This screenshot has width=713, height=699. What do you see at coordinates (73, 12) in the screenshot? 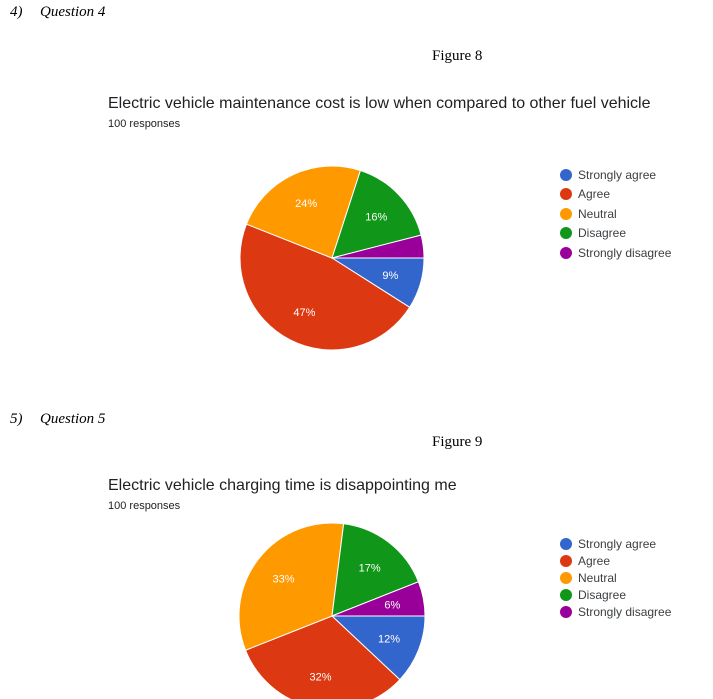
I see `question-label: Question 4` at bounding box center [73, 12].